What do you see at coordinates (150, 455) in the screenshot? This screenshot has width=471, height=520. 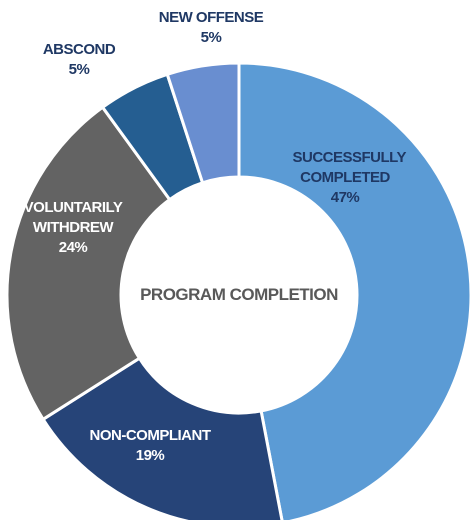 I see `value-label: 19%` at bounding box center [150, 455].